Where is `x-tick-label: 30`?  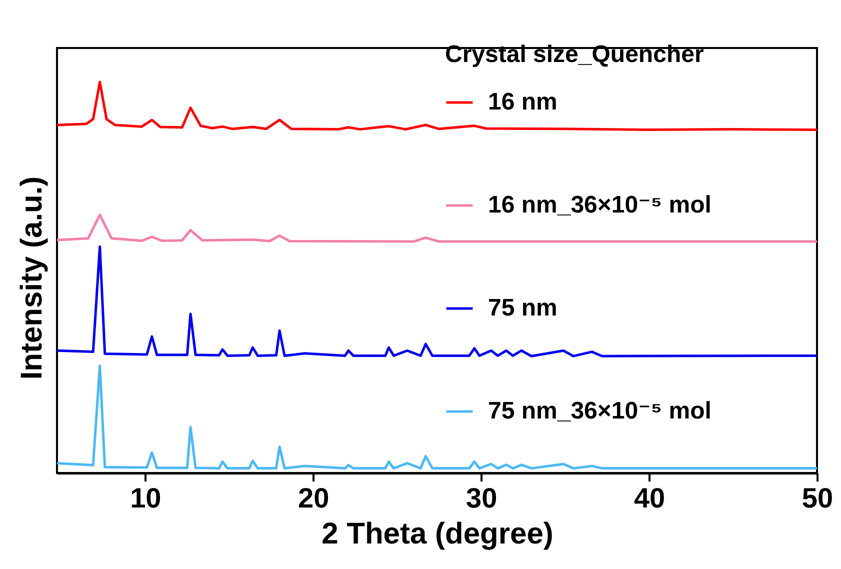
x-tick-label: 30 is located at coordinates (482, 498).